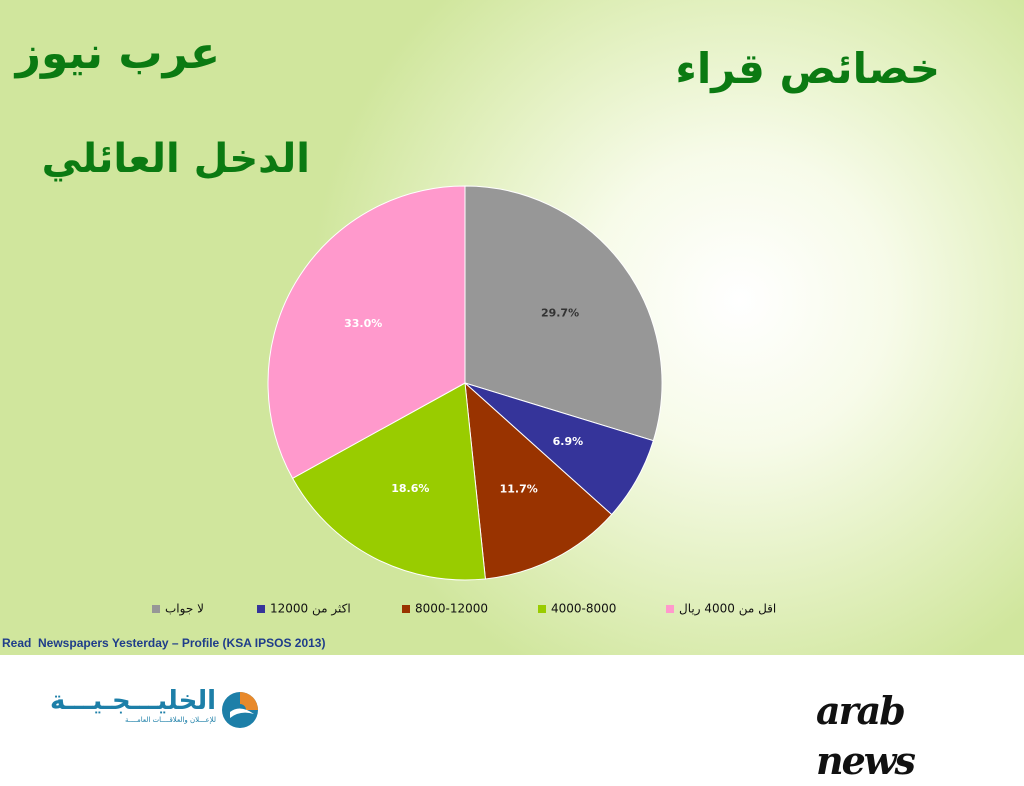  I want to click on pie-data-label-5: 33.0%, so click(363, 323).